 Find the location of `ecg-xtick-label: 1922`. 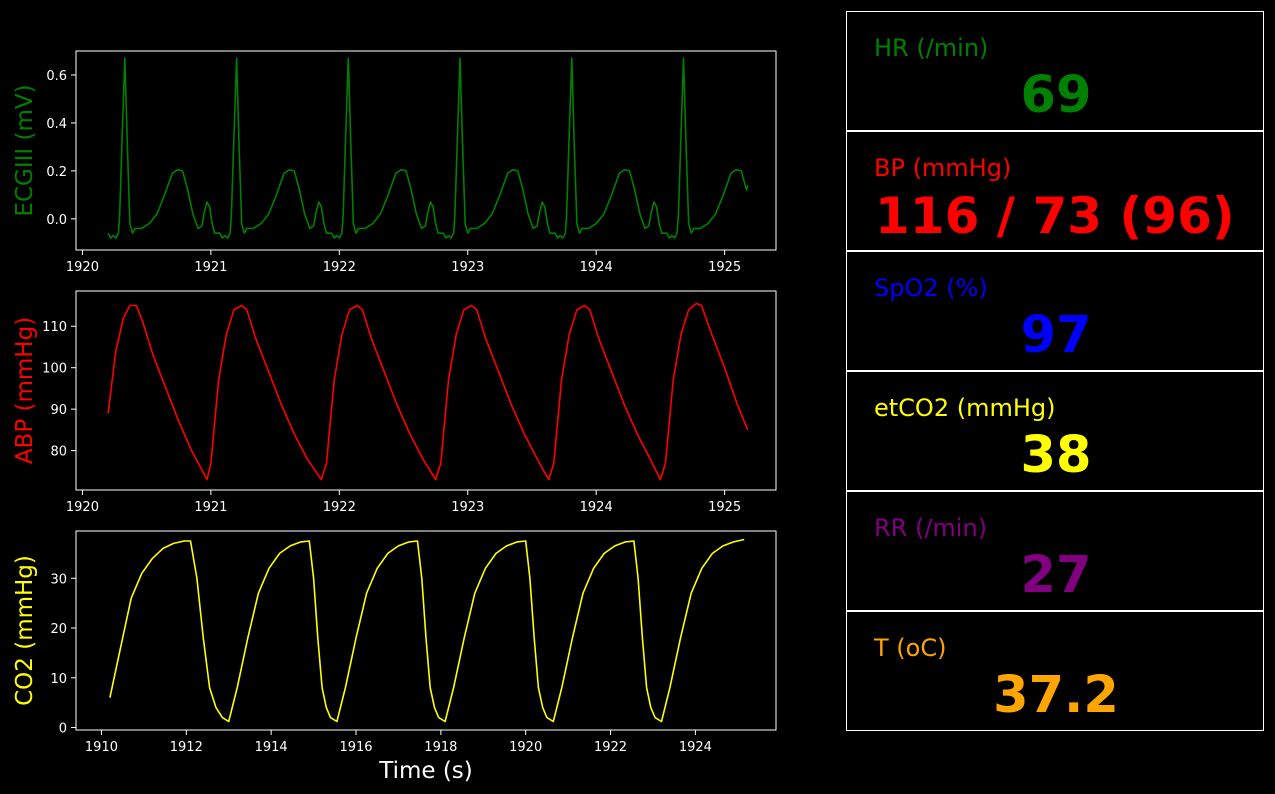

ecg-xtick-label: 1922 is located at coordinates (339, 267).